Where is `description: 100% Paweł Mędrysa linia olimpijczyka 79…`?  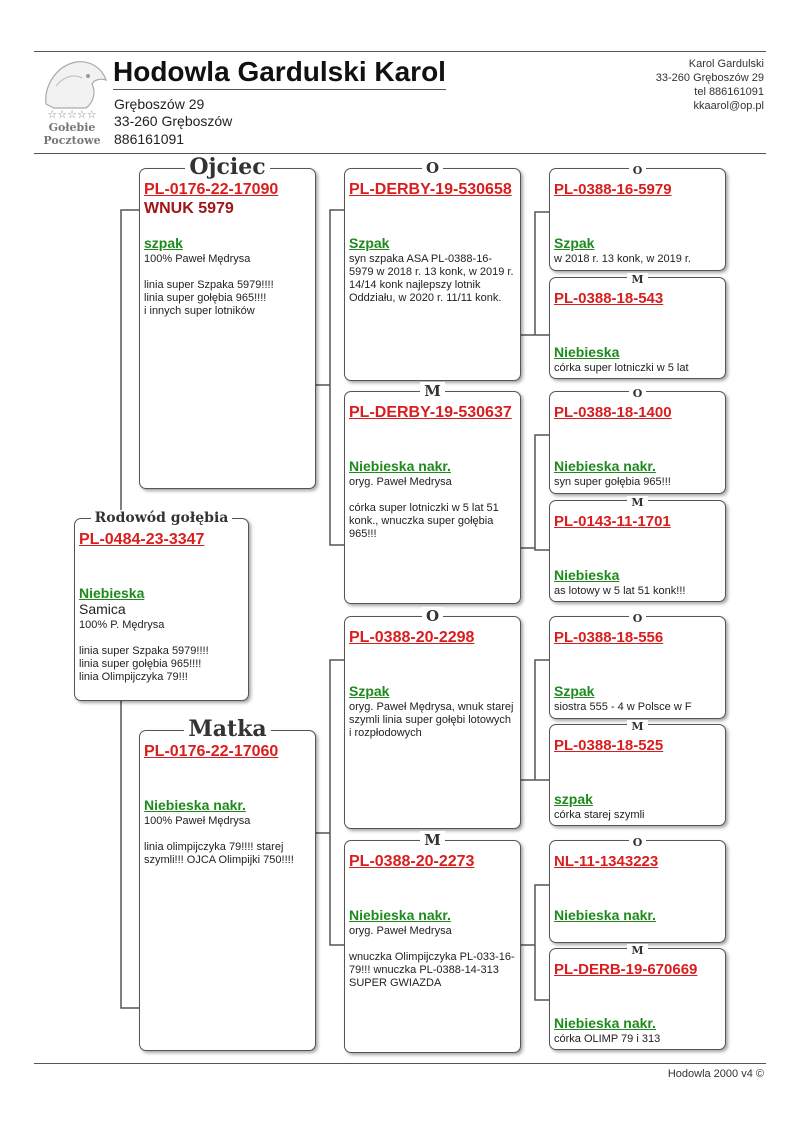 description: 100% Paweł Mędrysa linia olimpijczyka 79… is located at coordinates (219, 840).